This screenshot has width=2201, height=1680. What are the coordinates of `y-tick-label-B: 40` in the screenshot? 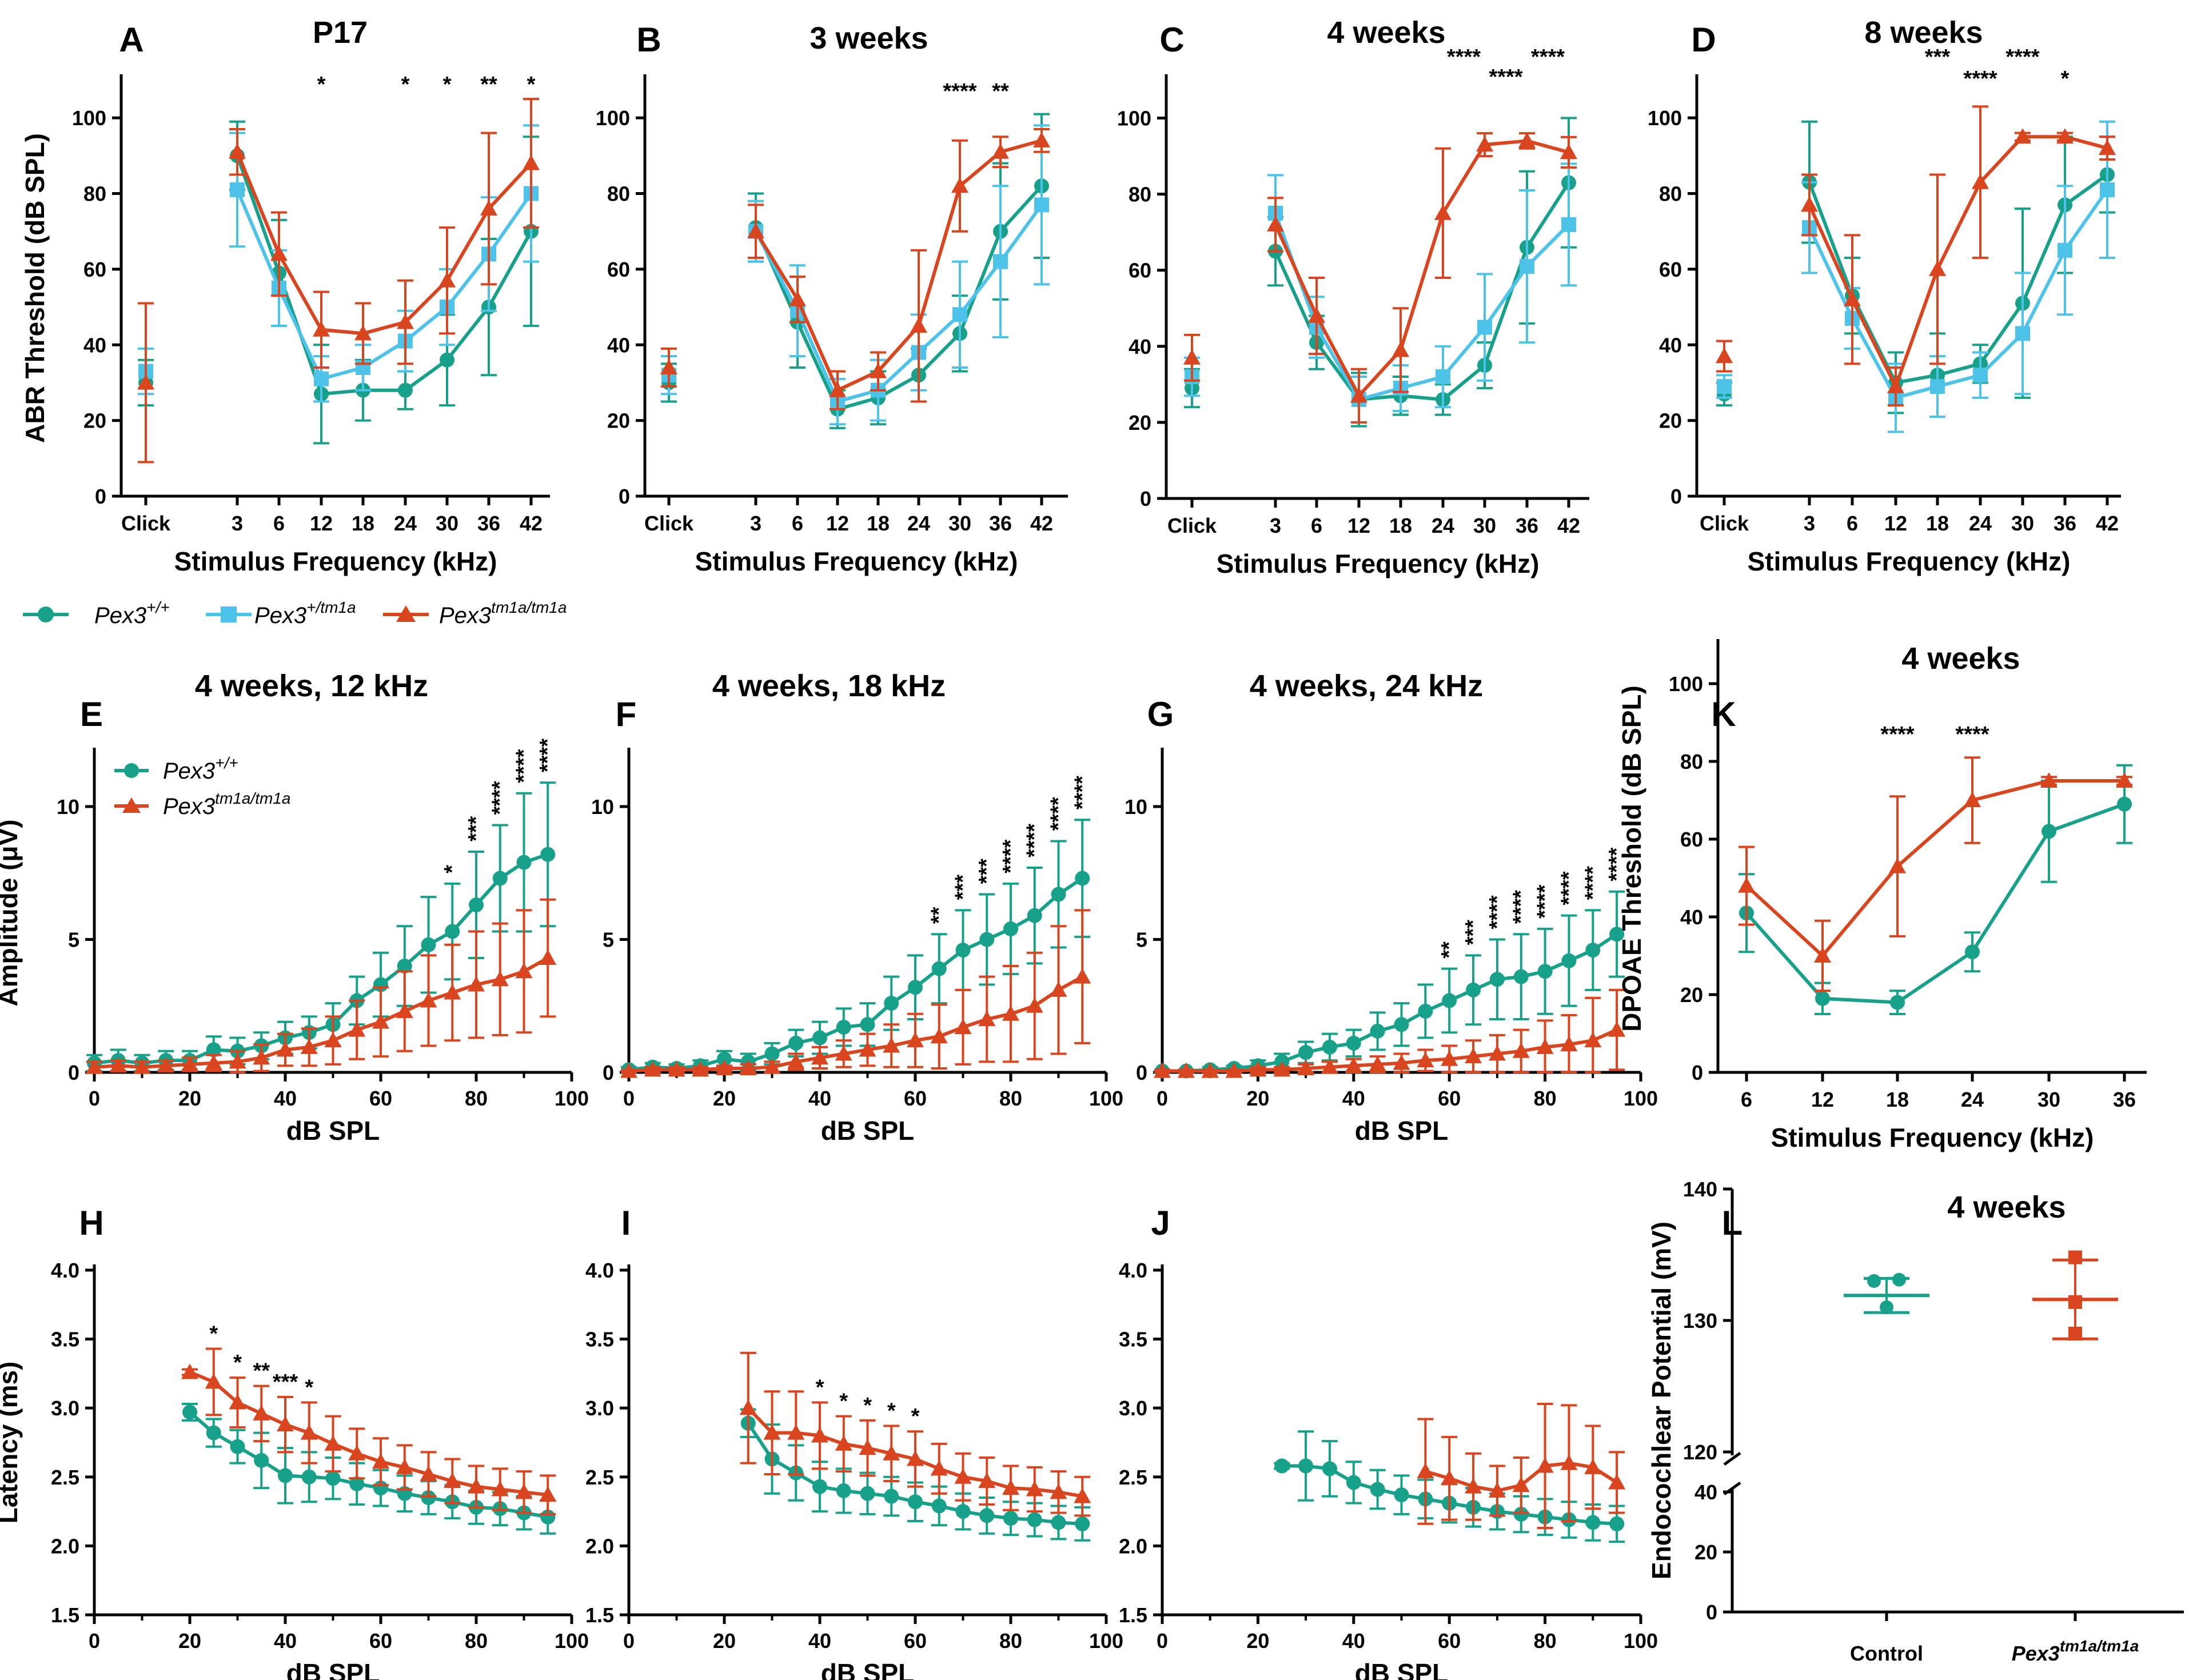 It's located at (618, 345).